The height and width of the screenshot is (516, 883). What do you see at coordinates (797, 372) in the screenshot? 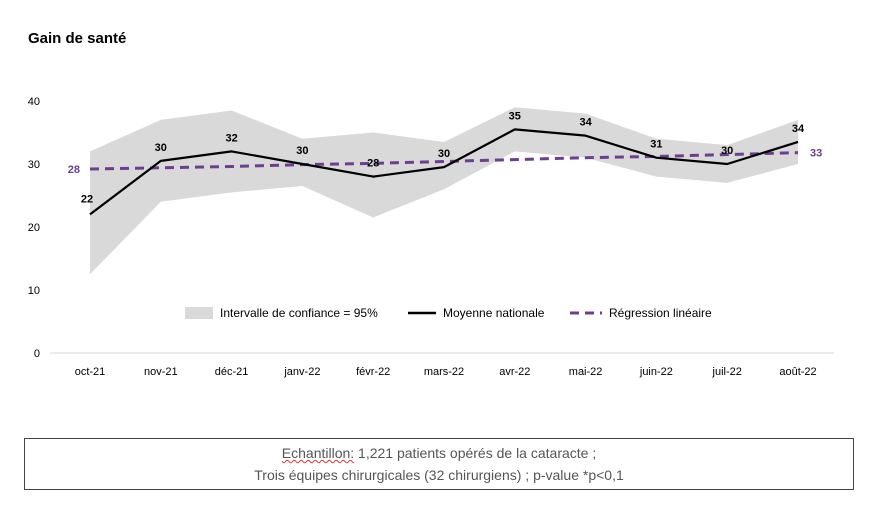
I see `x-tick-label: août-22` at bounding box center [797, 372].